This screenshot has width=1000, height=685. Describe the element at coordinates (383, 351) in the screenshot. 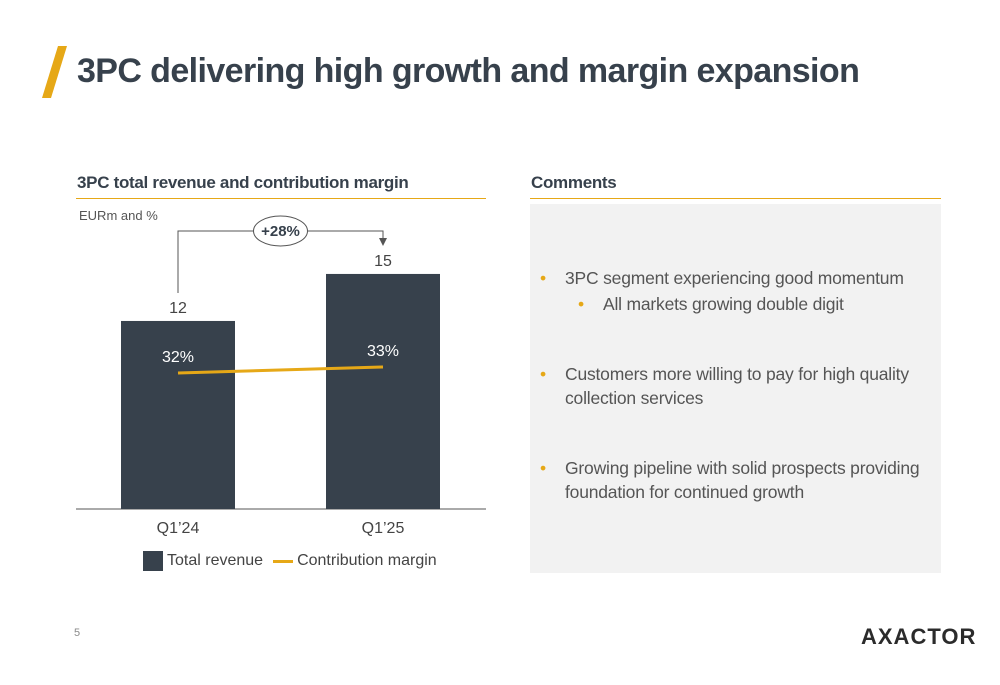

I see `margin-label-q1-25: 33%` at that location.